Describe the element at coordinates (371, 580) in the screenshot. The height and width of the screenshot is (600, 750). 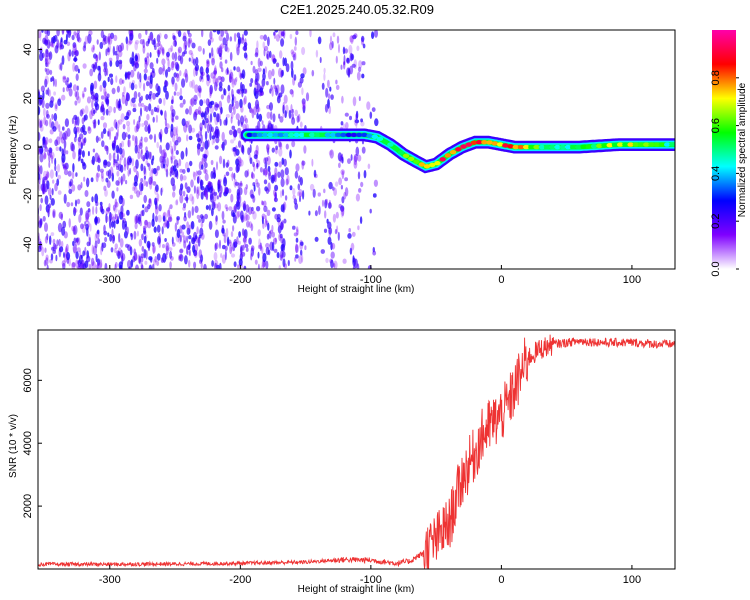
I see `snr-x-tick-label: -100` at that location.